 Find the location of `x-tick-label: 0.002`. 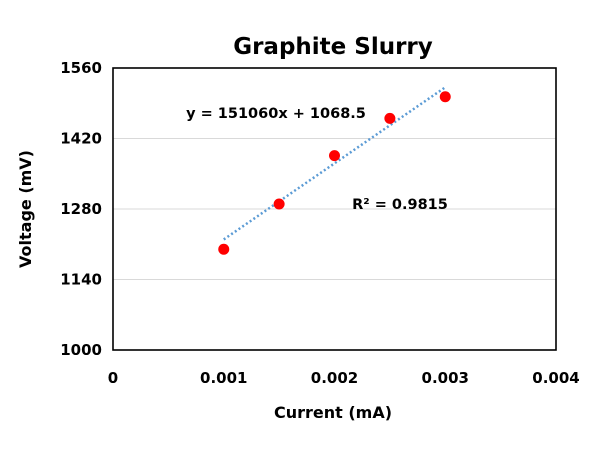

x-tick-label: 0.002 is located at coordinates (334, 378).